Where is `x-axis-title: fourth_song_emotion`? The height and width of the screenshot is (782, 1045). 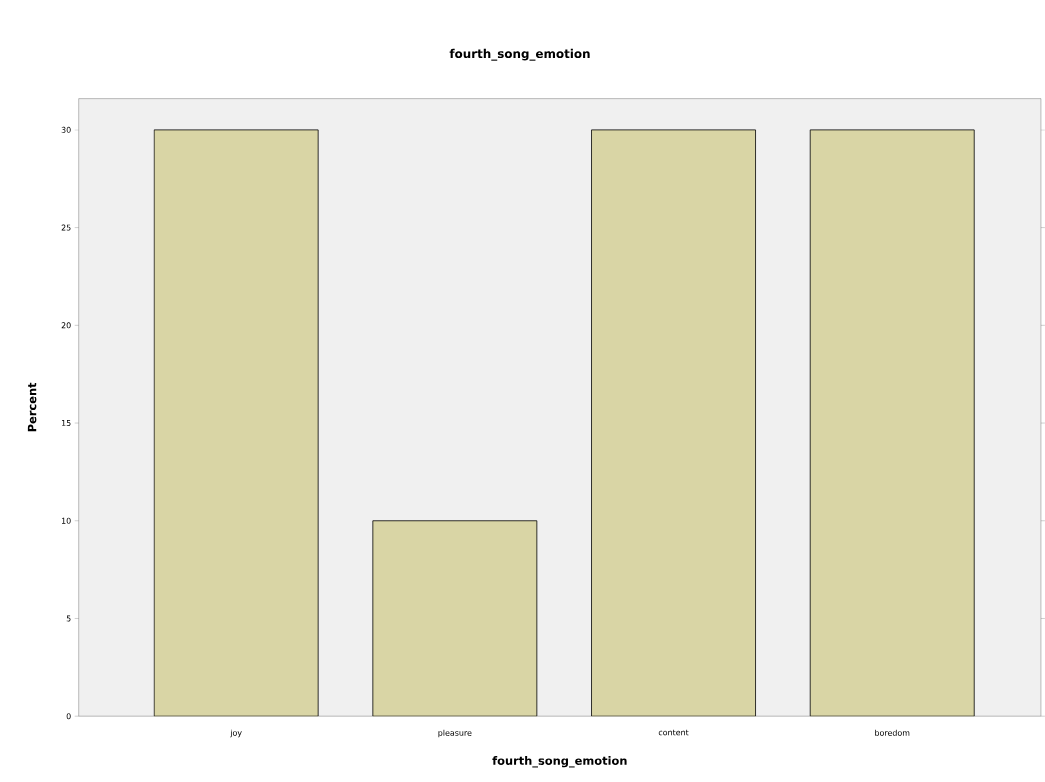 x-axis-title: fourth_song_emotion is located at coordinates (559, 762).